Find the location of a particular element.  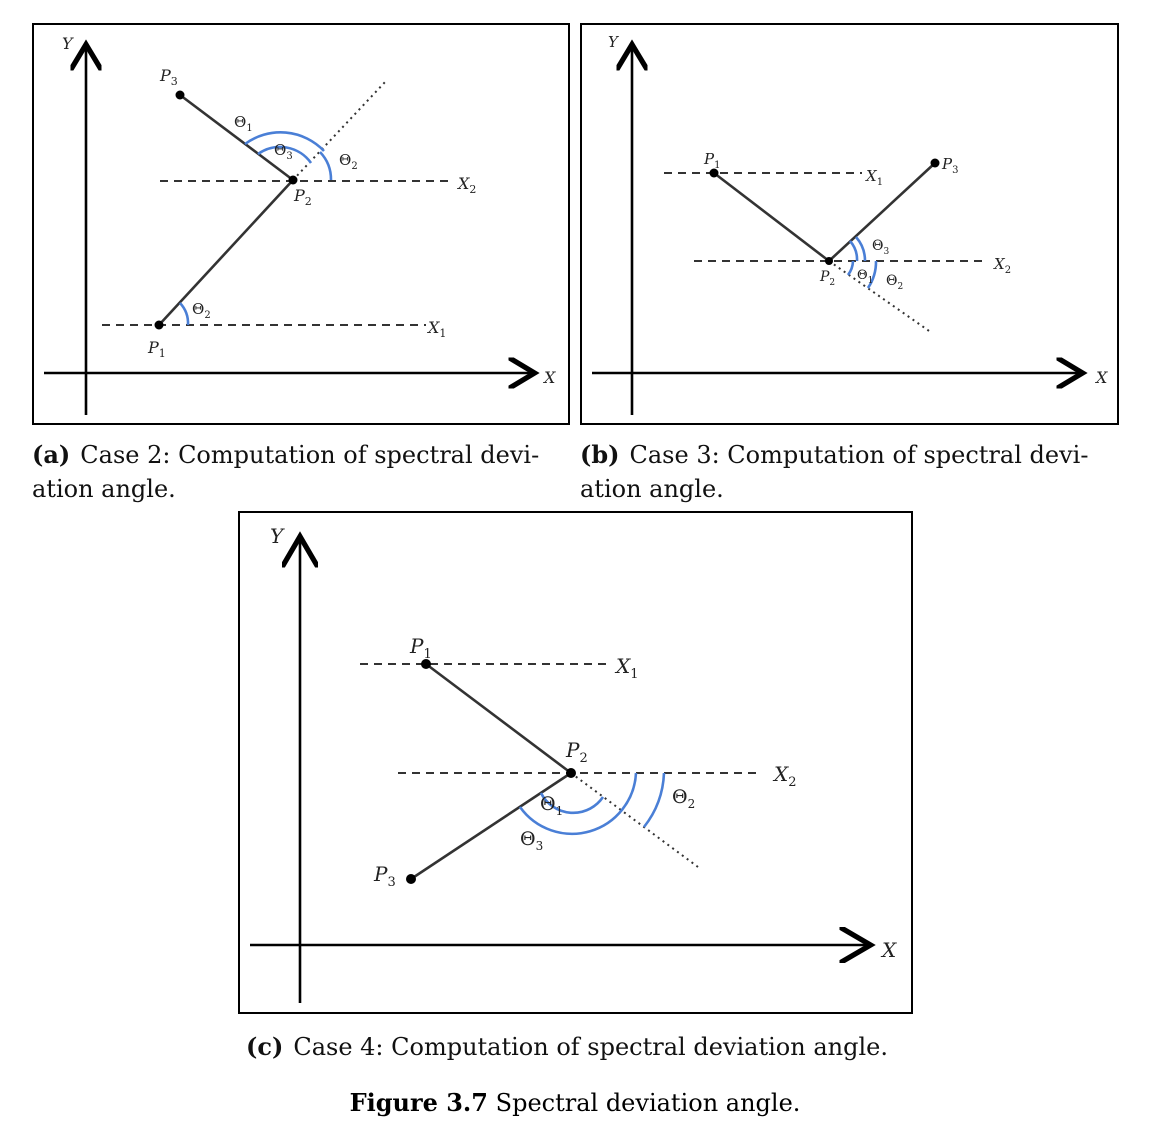

segment-p2-p1 is located at coordinates (226, 252).